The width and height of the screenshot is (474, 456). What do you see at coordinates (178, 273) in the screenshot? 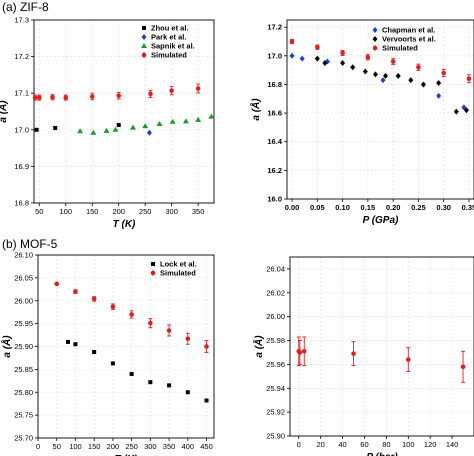
I see `legend-label: Simulated` at bounding box center [178, 273].